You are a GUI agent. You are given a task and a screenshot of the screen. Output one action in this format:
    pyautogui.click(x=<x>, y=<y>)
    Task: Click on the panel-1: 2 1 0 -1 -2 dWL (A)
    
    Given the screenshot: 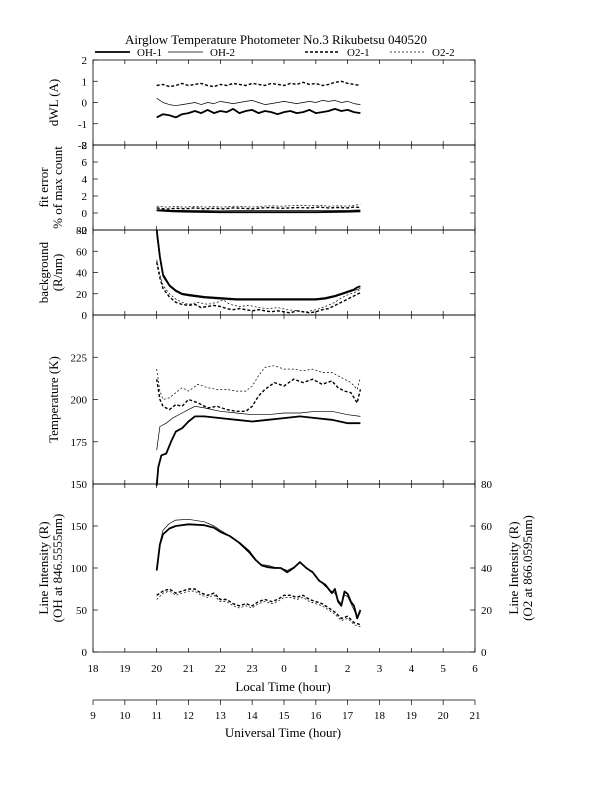 What is the action you would take?
    pyautogui.click(x=261, y=103)
    